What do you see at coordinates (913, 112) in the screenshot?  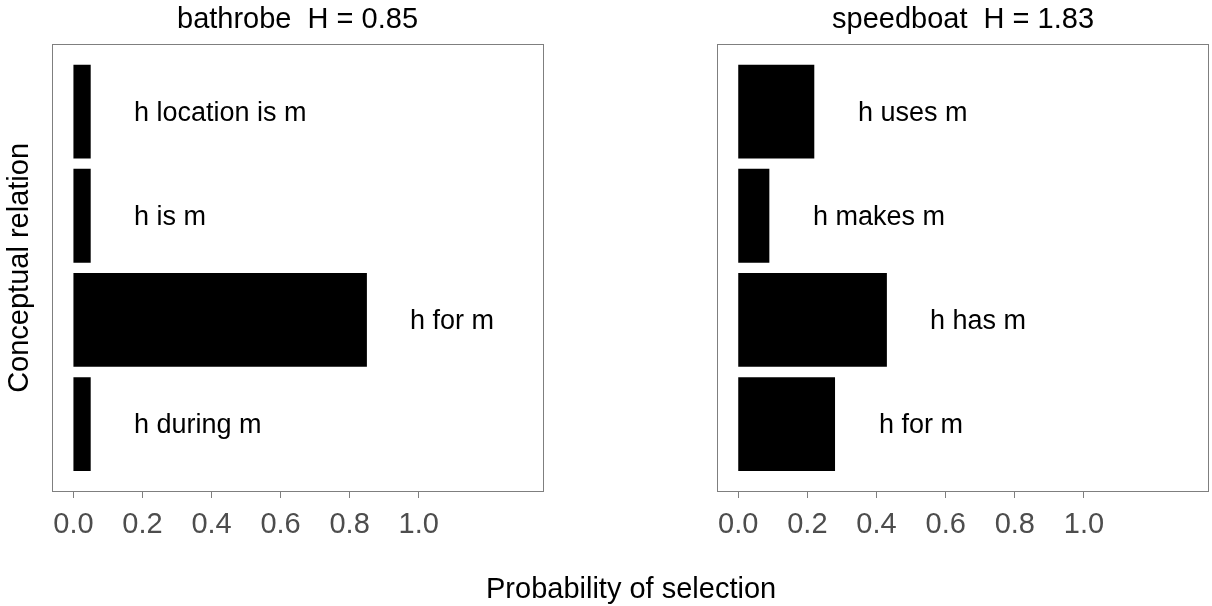 I see `y-tick-label: h uses m` at bounding box center [913, 112].